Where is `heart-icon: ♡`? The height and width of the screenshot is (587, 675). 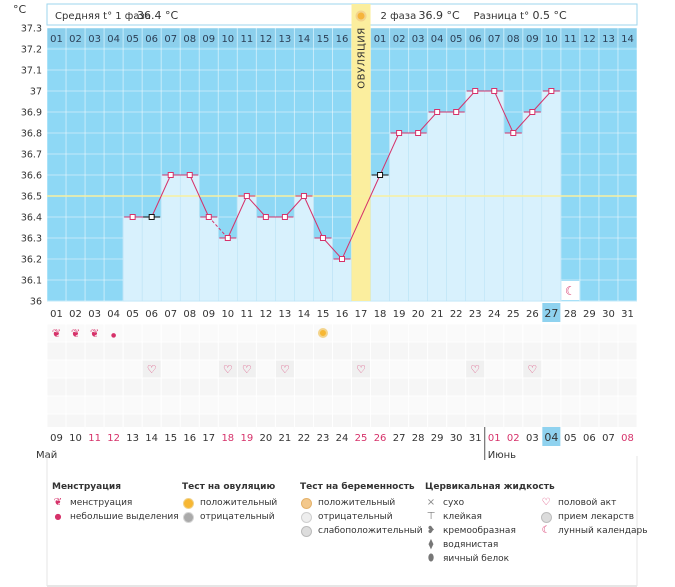
heart-icon: ♡ is located at coordinates (152, 369).